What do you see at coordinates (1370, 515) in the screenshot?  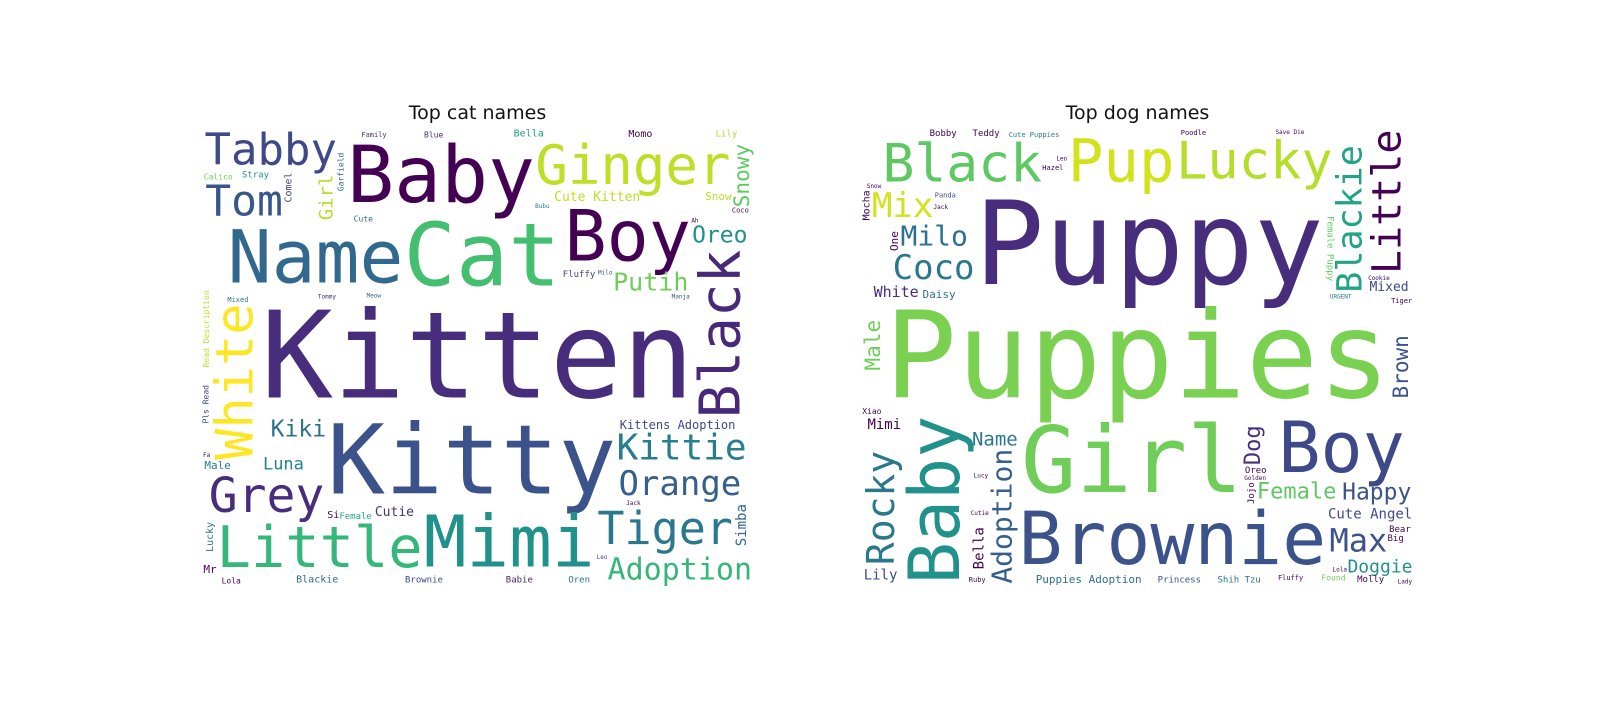 I see `word-cute-angel: Cute Angel` at bounding box center [1370, 515].